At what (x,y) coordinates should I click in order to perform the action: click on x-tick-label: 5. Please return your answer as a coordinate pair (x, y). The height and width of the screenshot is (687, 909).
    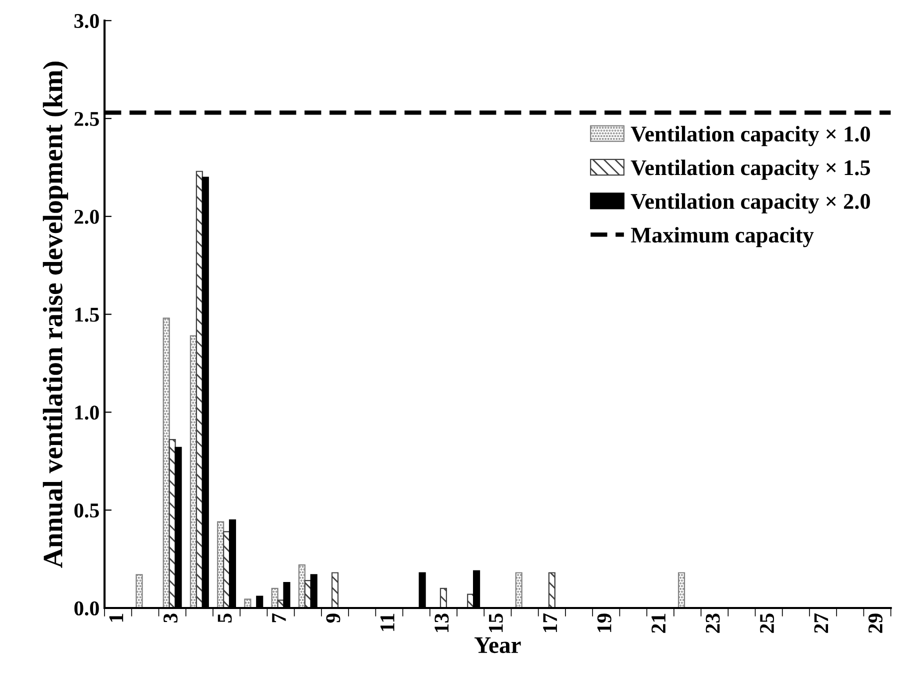
    Looking at the image, I should click on (225, 618).